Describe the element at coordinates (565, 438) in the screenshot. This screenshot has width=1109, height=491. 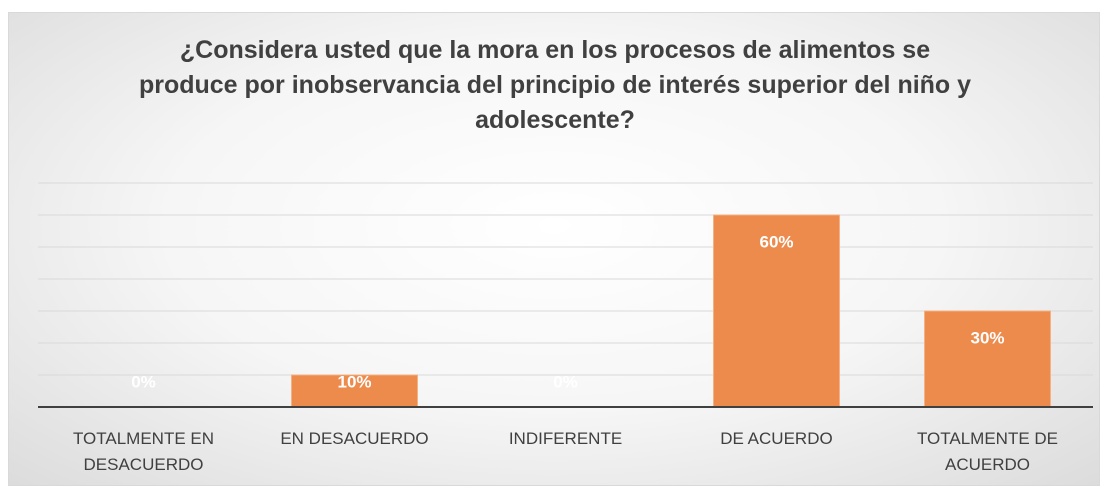
I see `x-tick-label: INDIFERENTE` at that location.